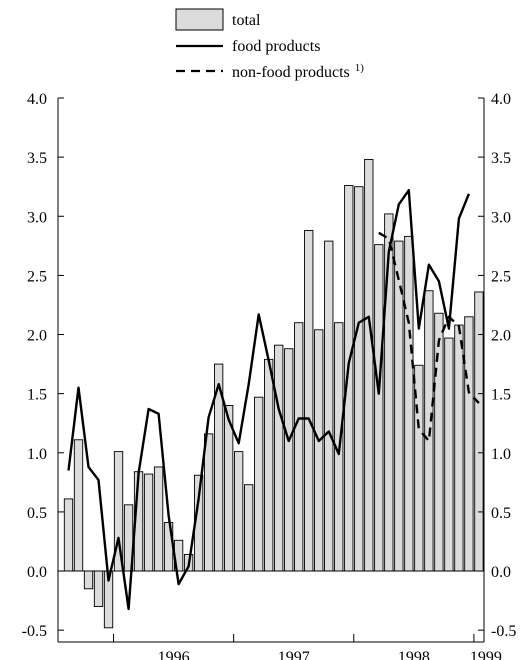 The image size is (528, 660). I want to click on y-tick-label-left: 0.0, so click(37, 572).